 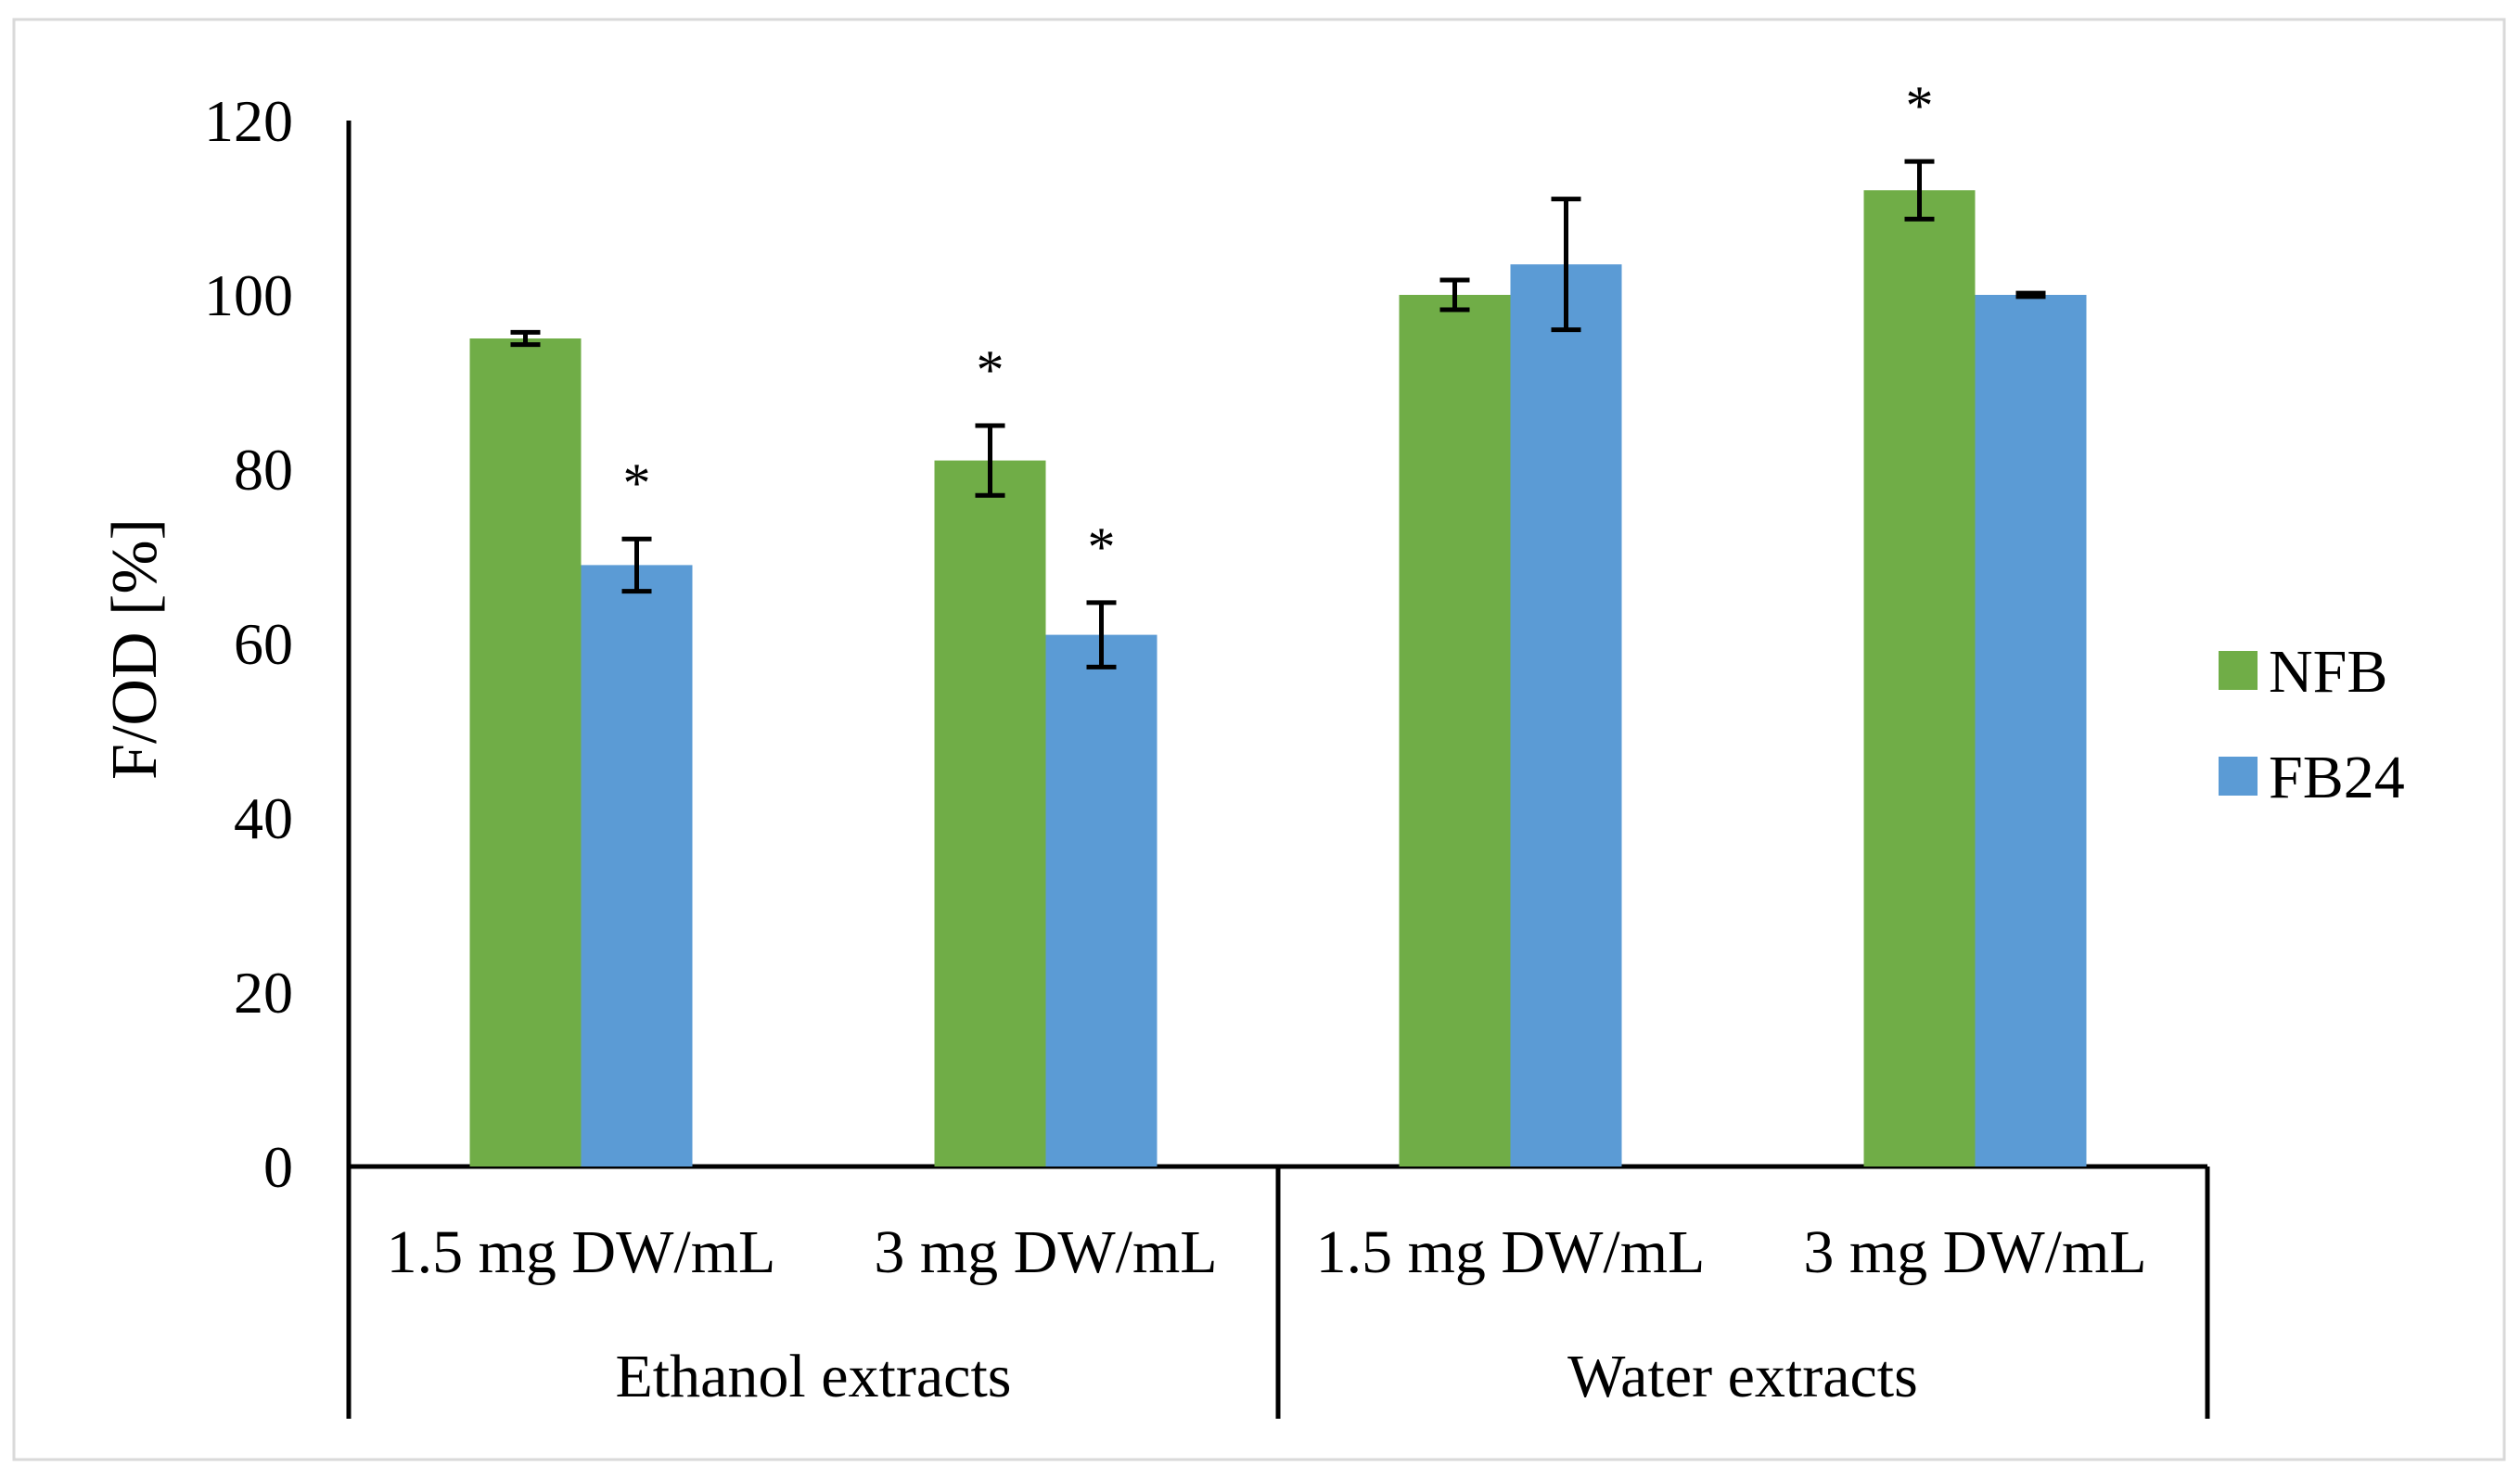 What do you see at coordinates (263, 818) in the screenshot?
I see `y-tick-label: 40` at bounding box center [263, 818].